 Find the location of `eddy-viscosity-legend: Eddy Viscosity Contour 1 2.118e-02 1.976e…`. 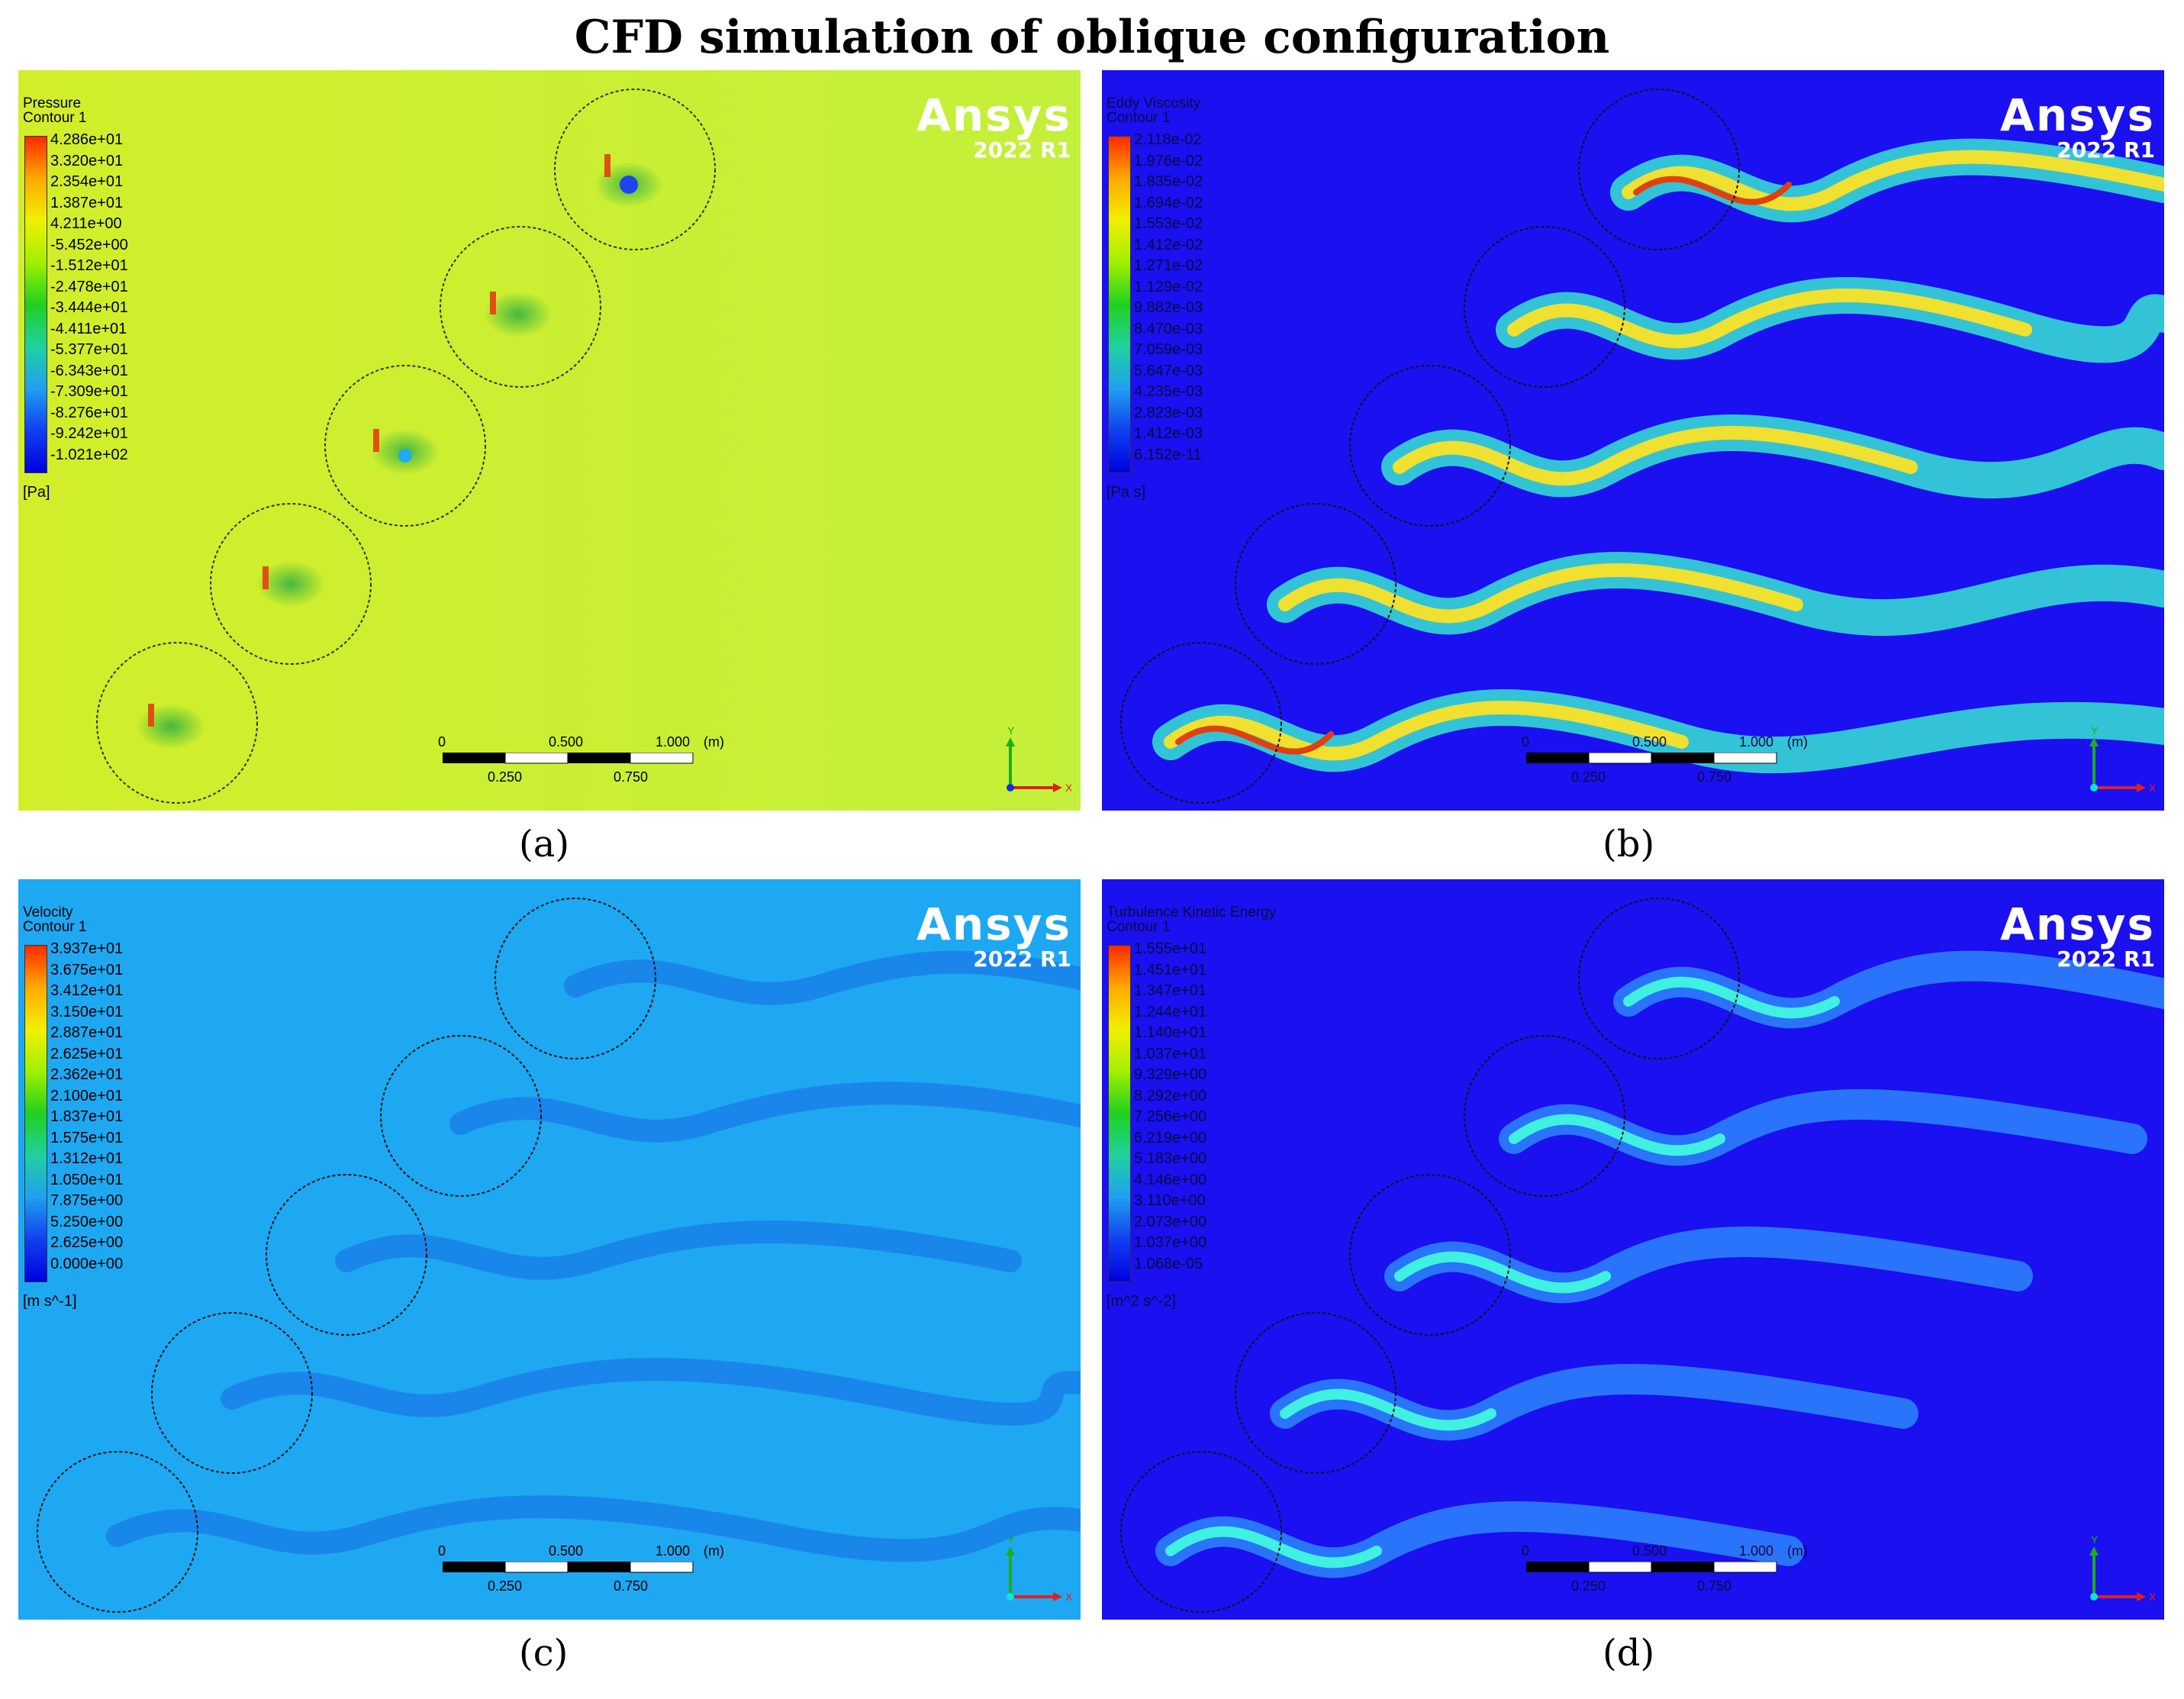

eddy-viscosity-legend: Eddy Viscosity Contour 1 2.118e-02 1.976e… is located at coordinates (1154, 297).